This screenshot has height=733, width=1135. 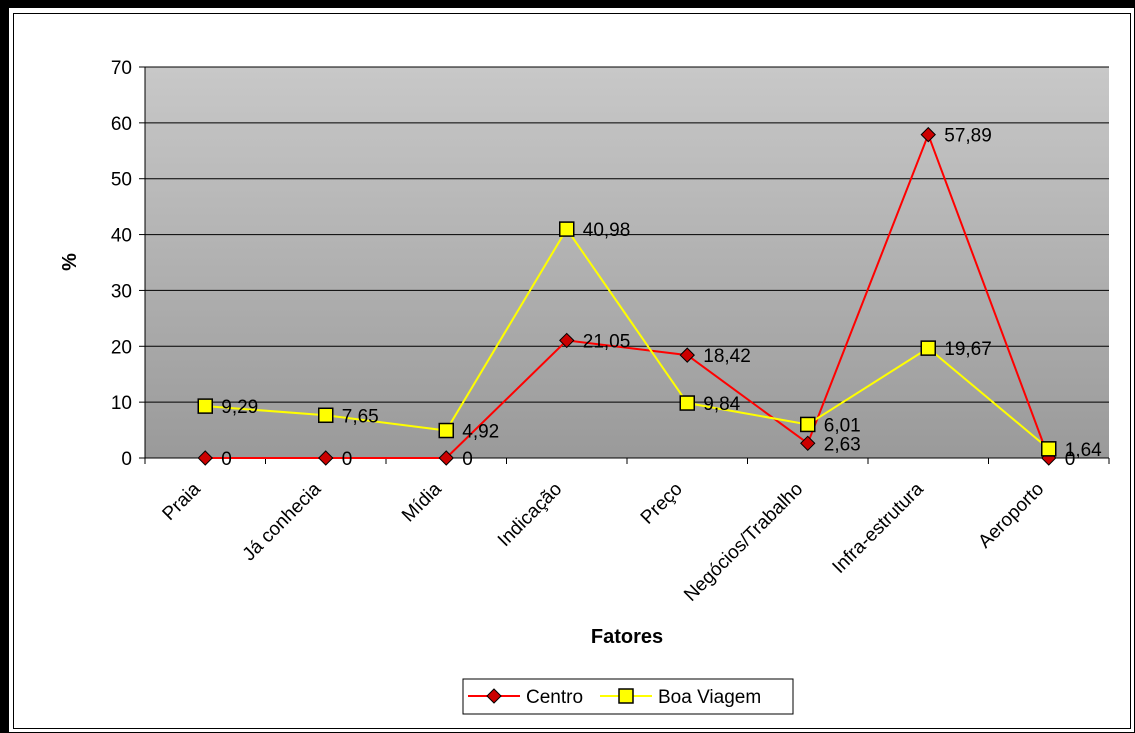 I want to click on legend-label: Centro, so click(x=554, y=697).